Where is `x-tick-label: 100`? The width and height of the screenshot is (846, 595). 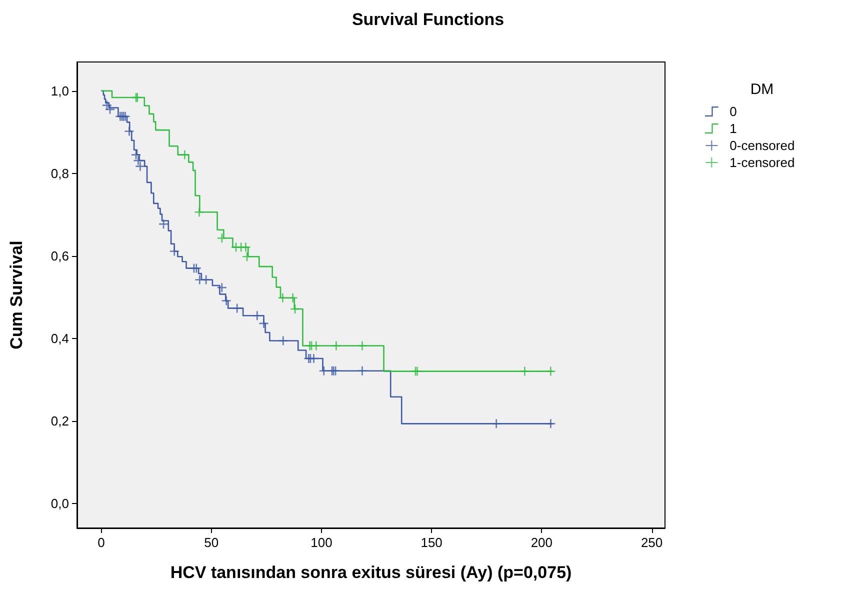
x-tick-label: 100 is located at coordinates (321, 542).